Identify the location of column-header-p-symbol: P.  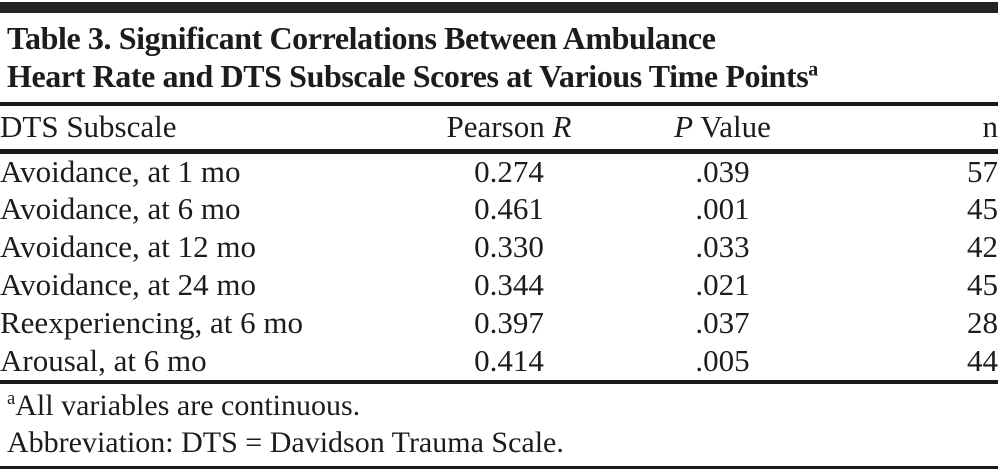
(683, 126).